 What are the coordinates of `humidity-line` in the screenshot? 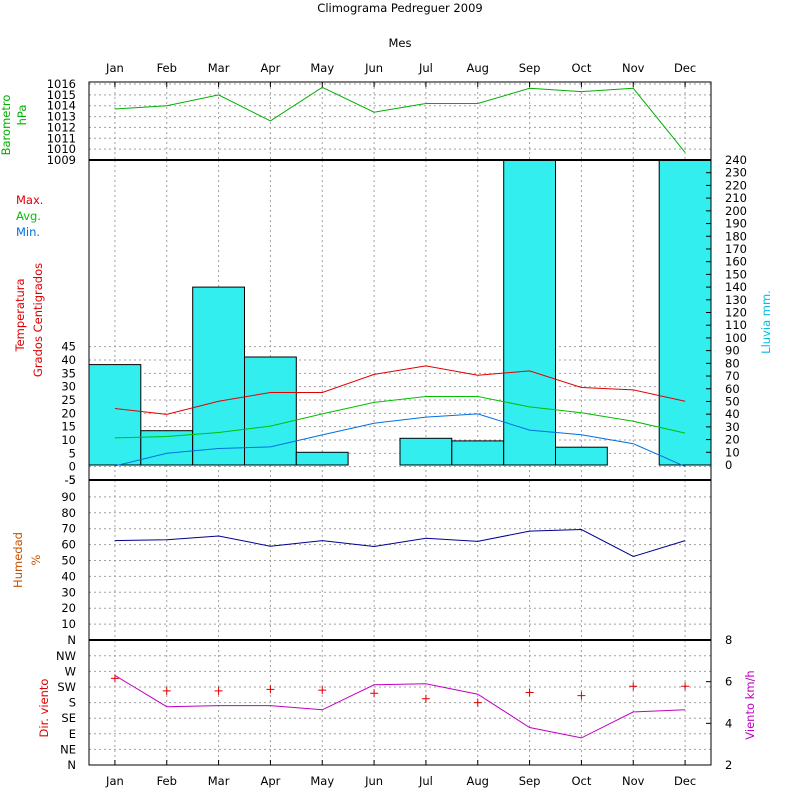 It's located at (400, 543).